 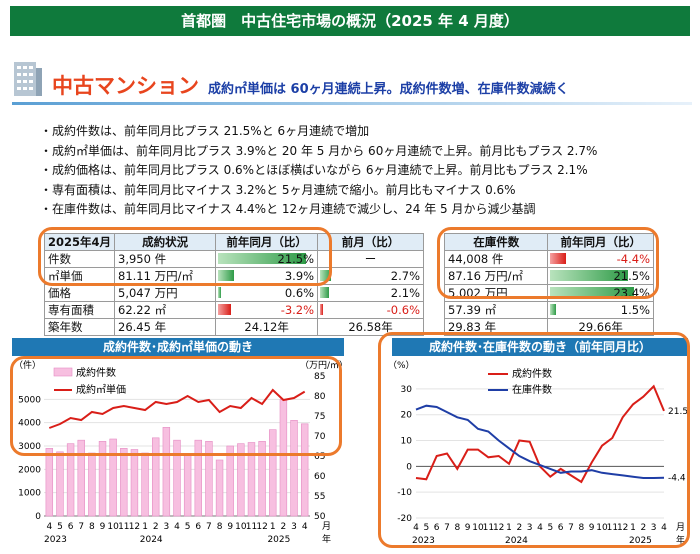 I want to click on cell-value: -4.4%, so click(x=633, y=259).